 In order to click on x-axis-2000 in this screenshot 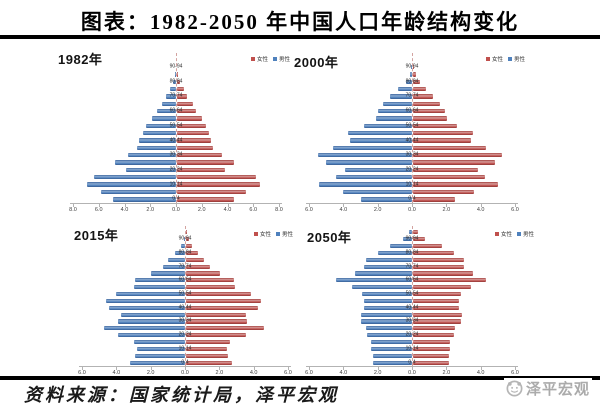, I will do `click(412, 203)`.